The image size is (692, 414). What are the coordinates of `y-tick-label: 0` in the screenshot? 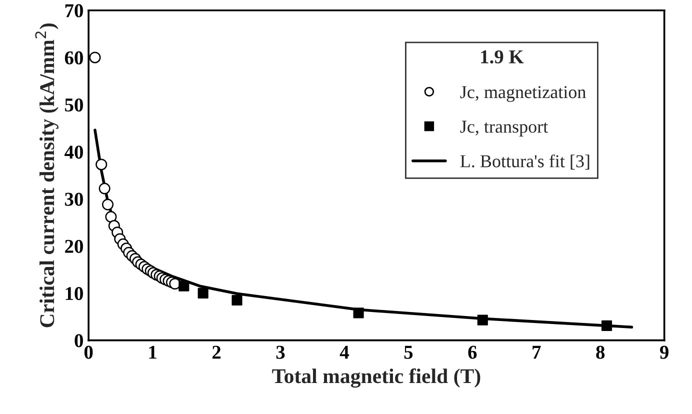 It's located at (78, 341).